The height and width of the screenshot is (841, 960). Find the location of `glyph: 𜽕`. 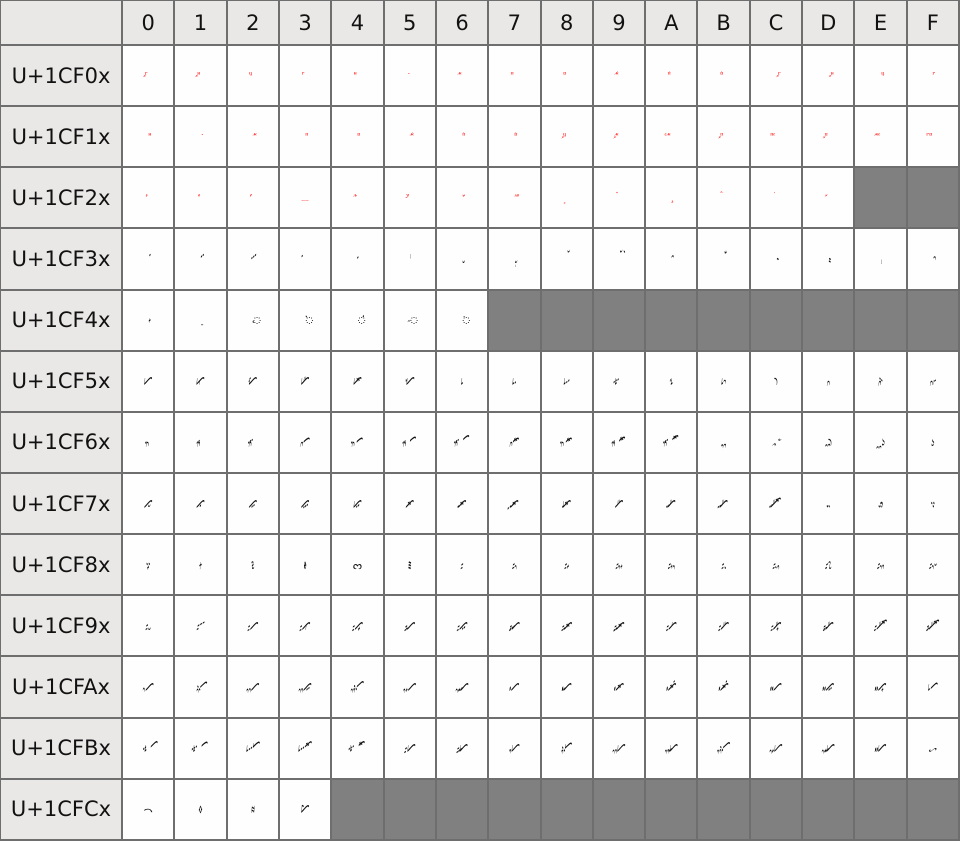

glyph: 𜽕 is located at coordinates (409, 381).